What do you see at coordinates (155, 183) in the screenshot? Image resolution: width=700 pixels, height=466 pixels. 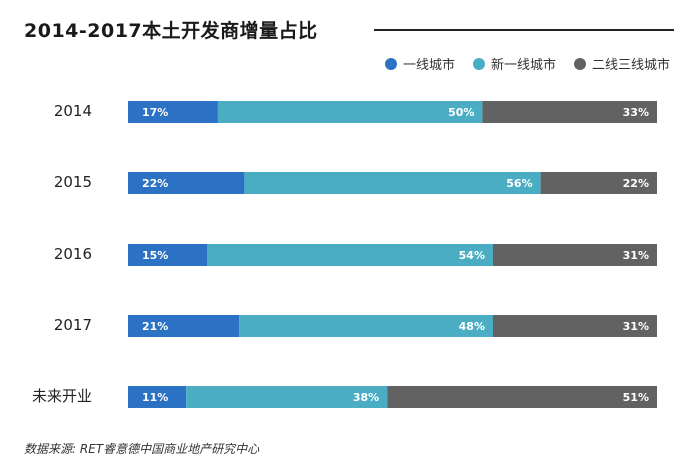 I see `data-label-tier1: 22%` at bounding box center [155, 183].